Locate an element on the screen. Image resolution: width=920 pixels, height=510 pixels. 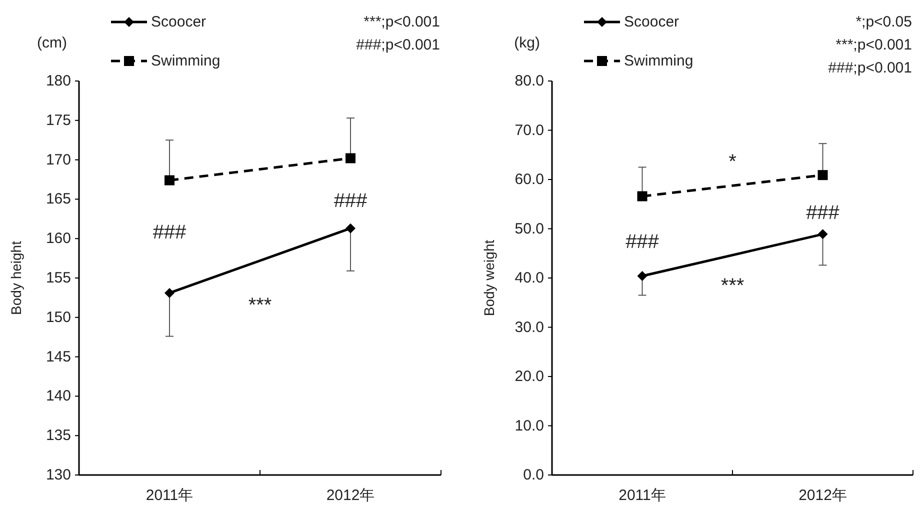
annotation: * is located at coordinates (732, 161).